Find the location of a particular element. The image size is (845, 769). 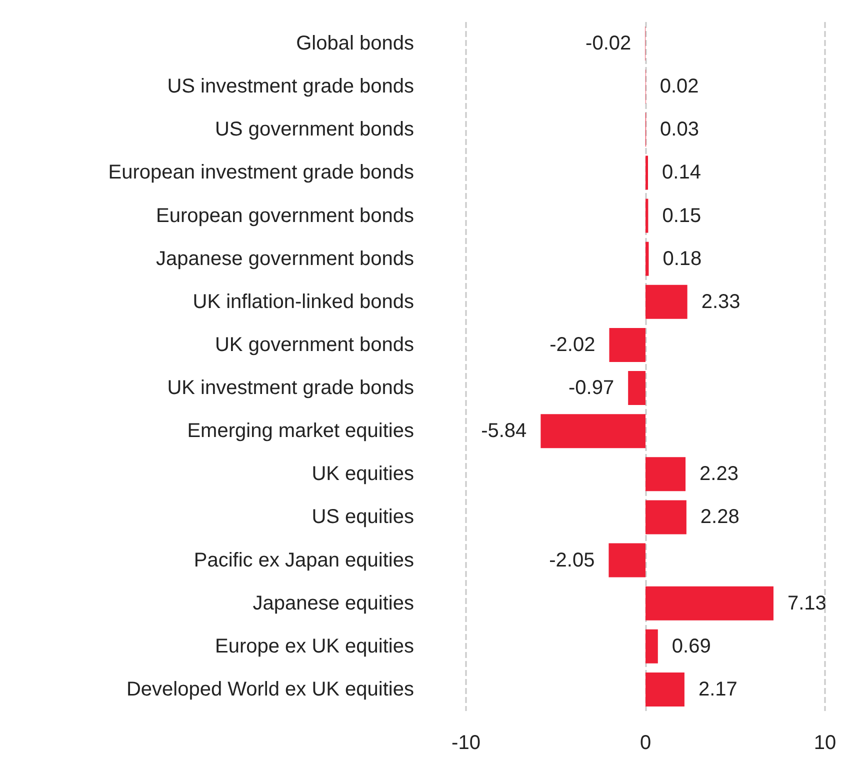

data-label: 2.23 is located at coordinates (719, 474).